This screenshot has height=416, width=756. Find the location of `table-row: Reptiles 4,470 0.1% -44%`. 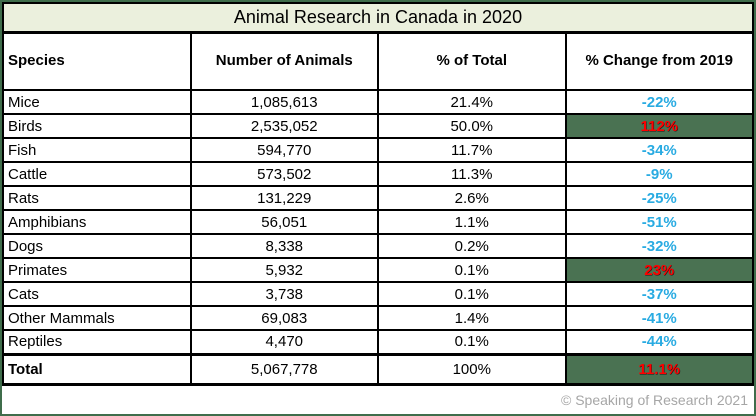

table-row: Reptiles 4,470 0.1% -44% is located at coordinates (378, 342).